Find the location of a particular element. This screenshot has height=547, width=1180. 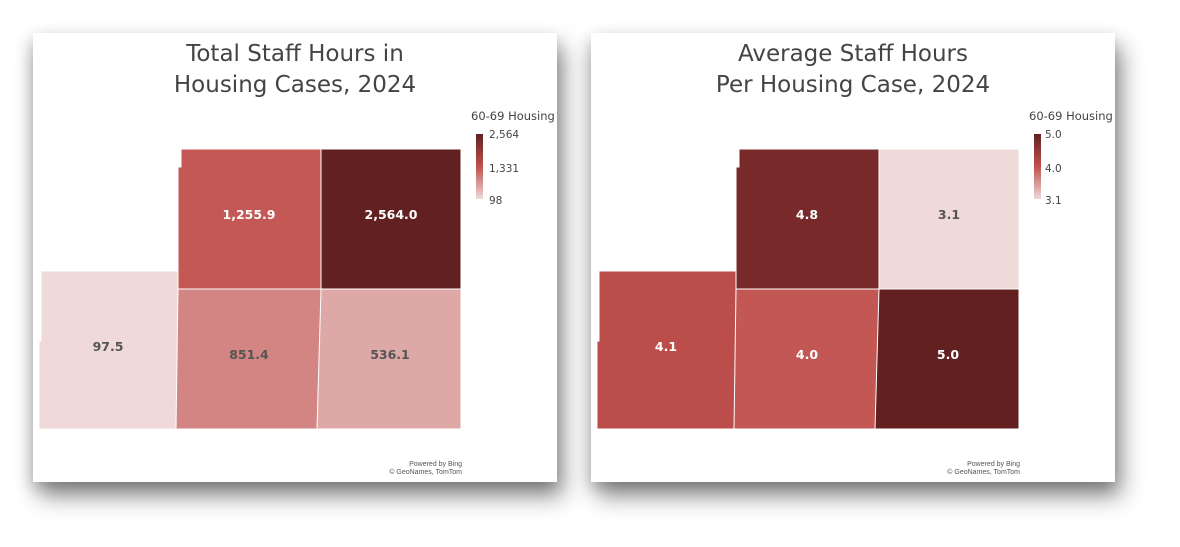

region-value-label: 4.8 is located at coordinates (807, 214).